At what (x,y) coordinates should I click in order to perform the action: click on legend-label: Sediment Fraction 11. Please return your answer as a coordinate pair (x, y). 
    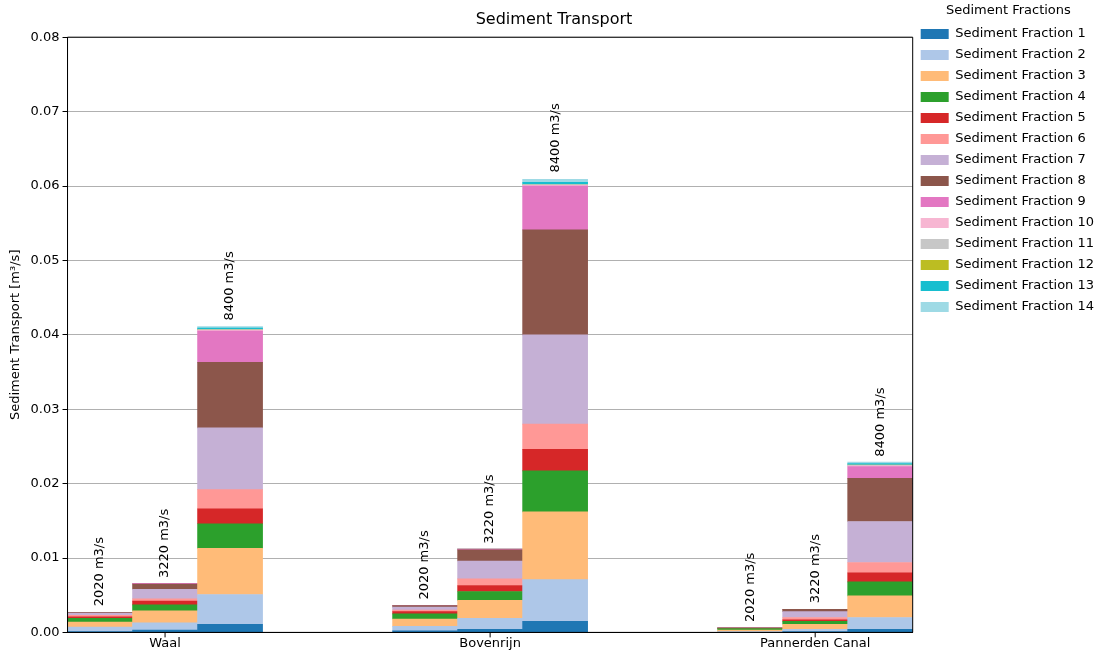
    Looking at the image, I should click on (1024, 243).